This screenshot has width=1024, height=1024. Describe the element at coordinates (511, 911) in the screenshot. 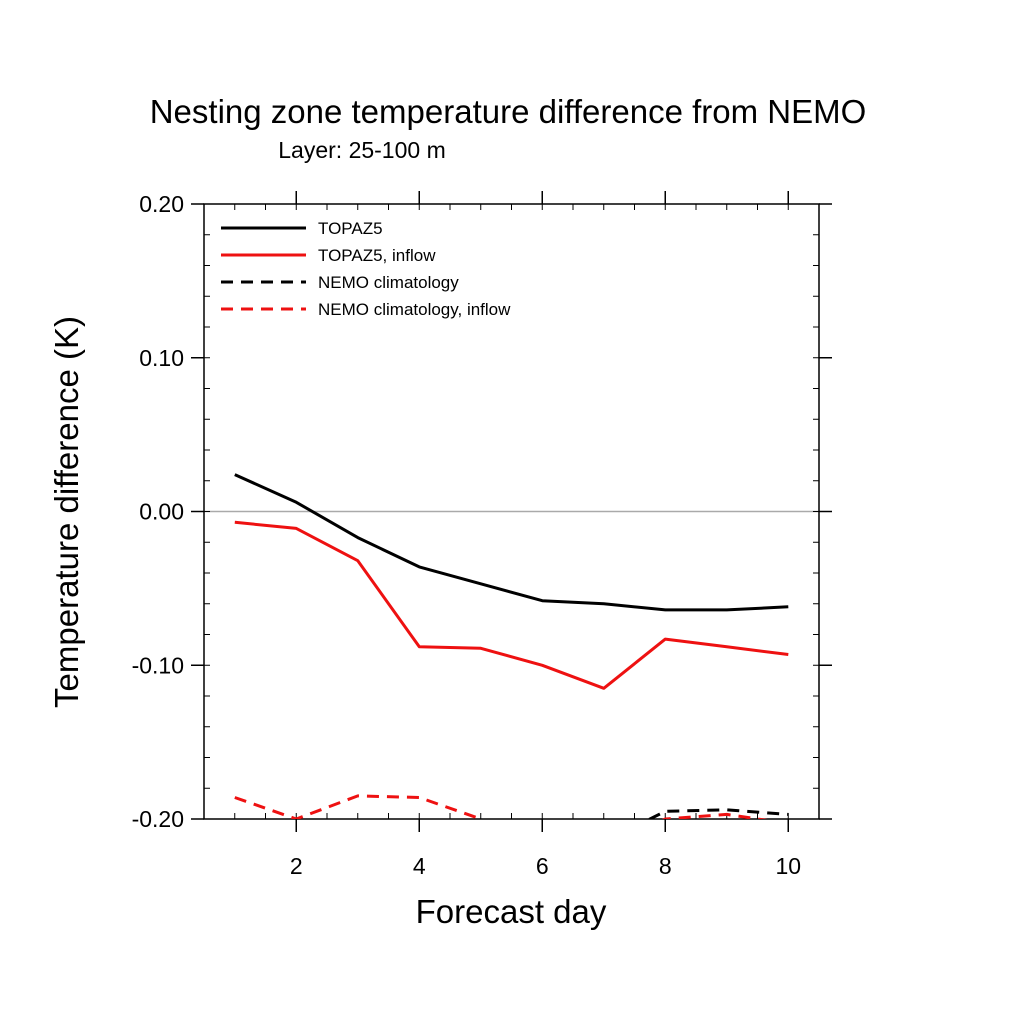

I see `x-axis-label: Forecast day` at that location.